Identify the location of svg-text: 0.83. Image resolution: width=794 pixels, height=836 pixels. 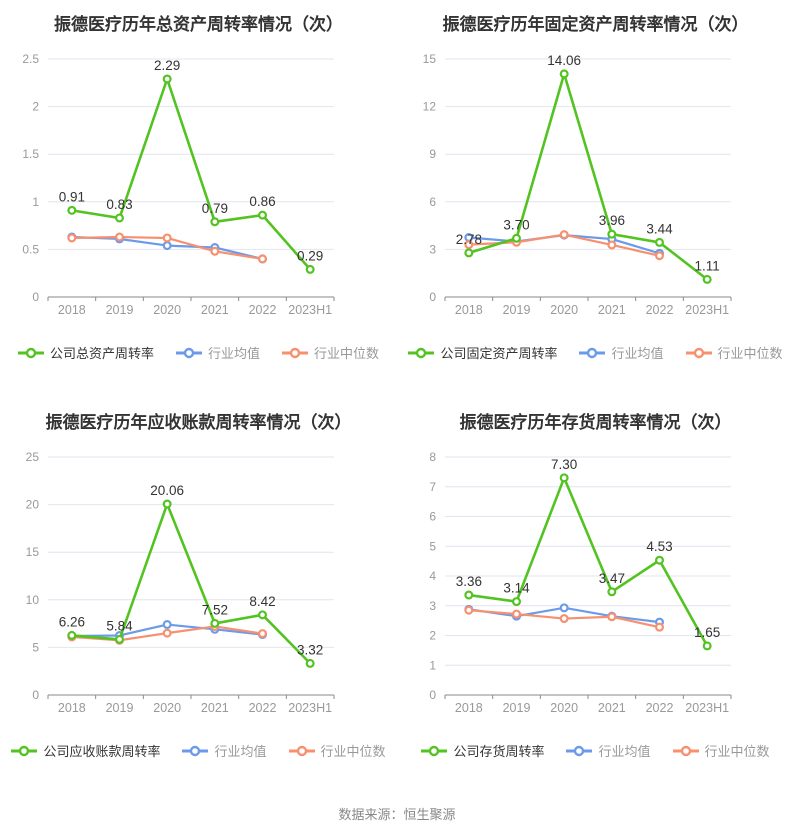
(119, 204).